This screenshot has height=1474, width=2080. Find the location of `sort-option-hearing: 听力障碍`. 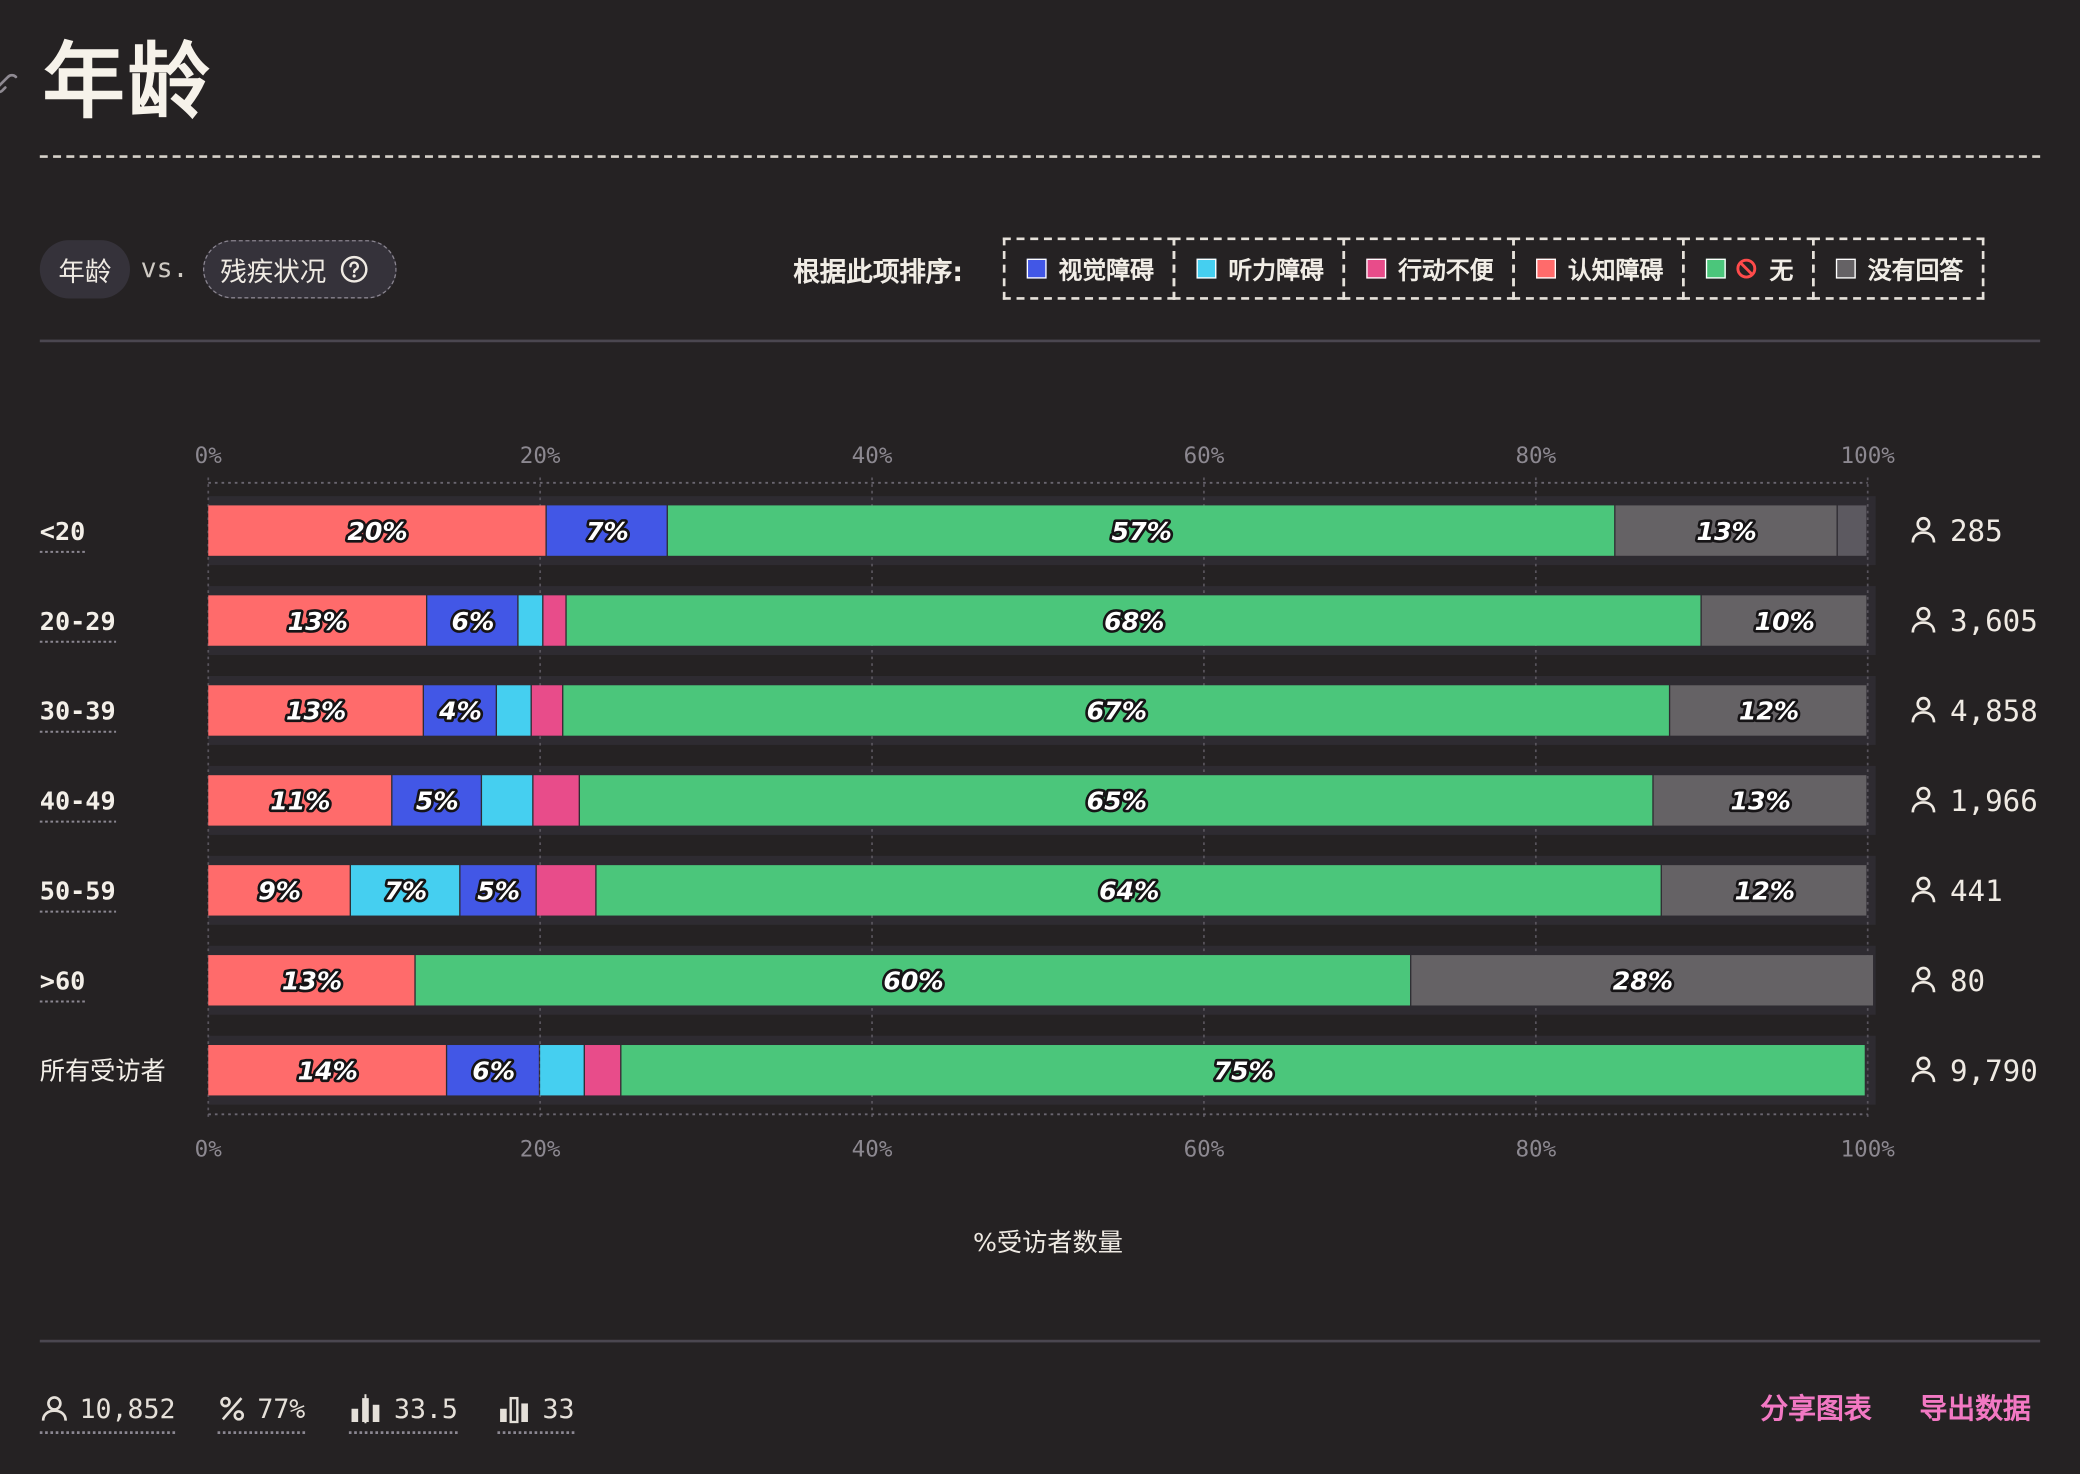

sort-option-hearing: 听力障碍 is located at coordinates (1259, 268).